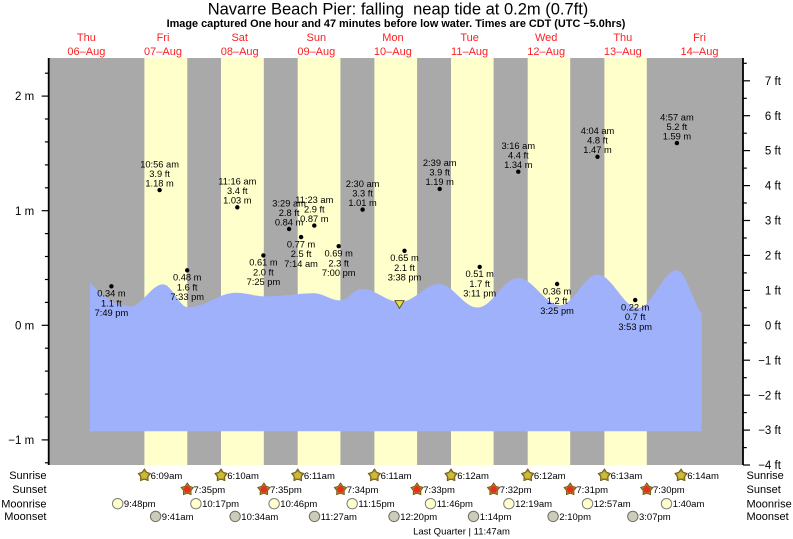 This screenshot has height=539, width=793. I want to click on svg-text: 3.9 ft, so click(159, 174).